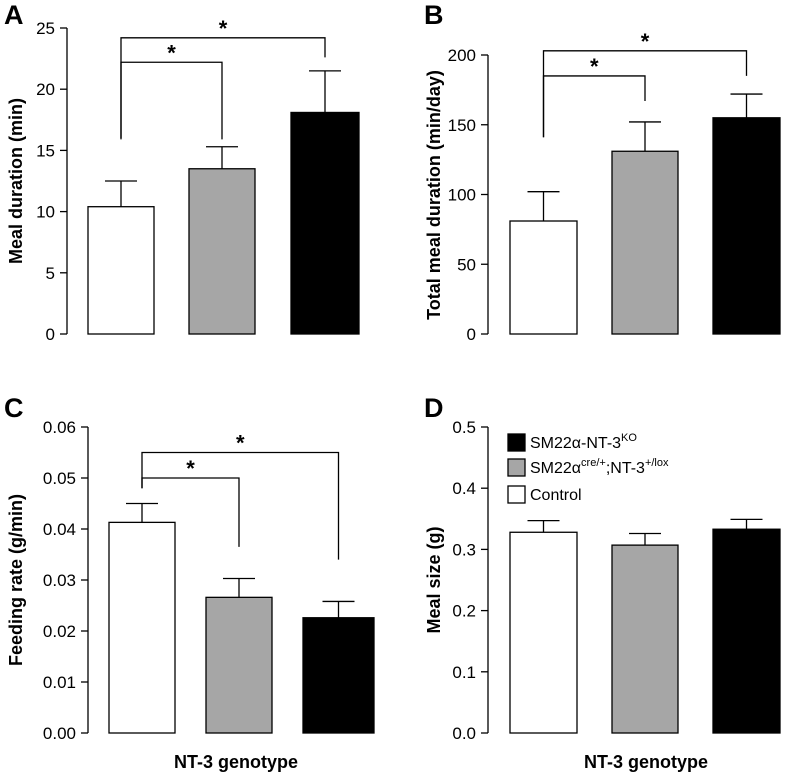  What do you see at coordinates (462, 55) in the screenshot?
I see `y-tick-label: 200` at bounding box center [462, 55].